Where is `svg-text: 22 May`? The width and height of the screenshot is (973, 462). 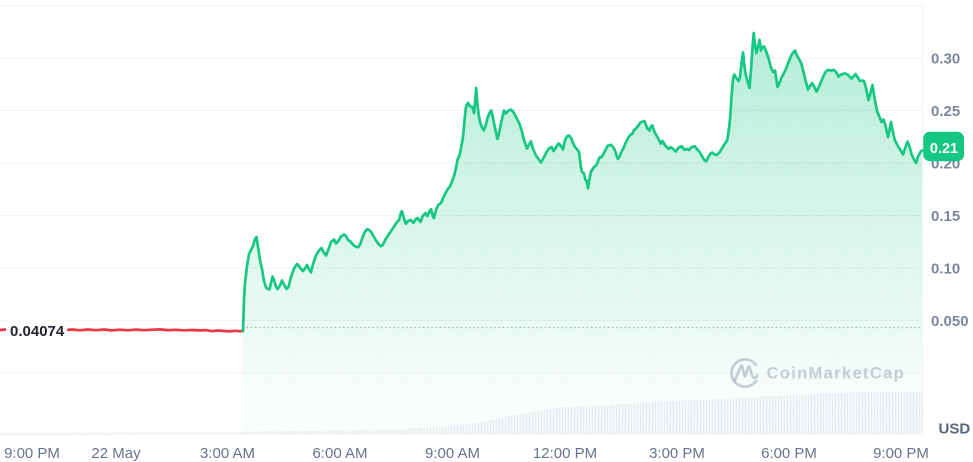
svg-text: 22 May is located at coordinates (116, 453).